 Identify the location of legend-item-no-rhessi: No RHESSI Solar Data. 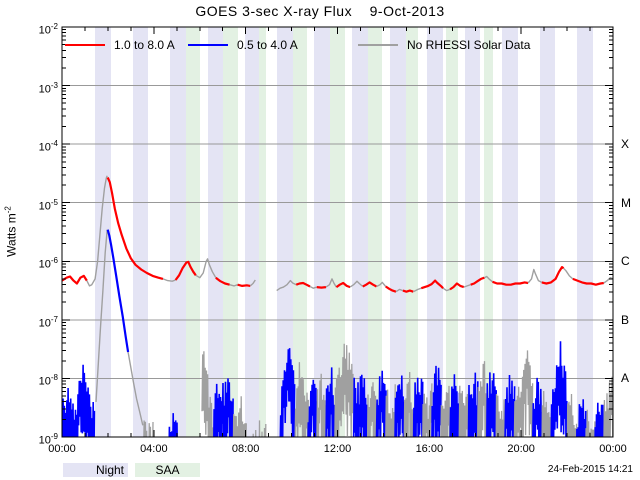
(444, 45).